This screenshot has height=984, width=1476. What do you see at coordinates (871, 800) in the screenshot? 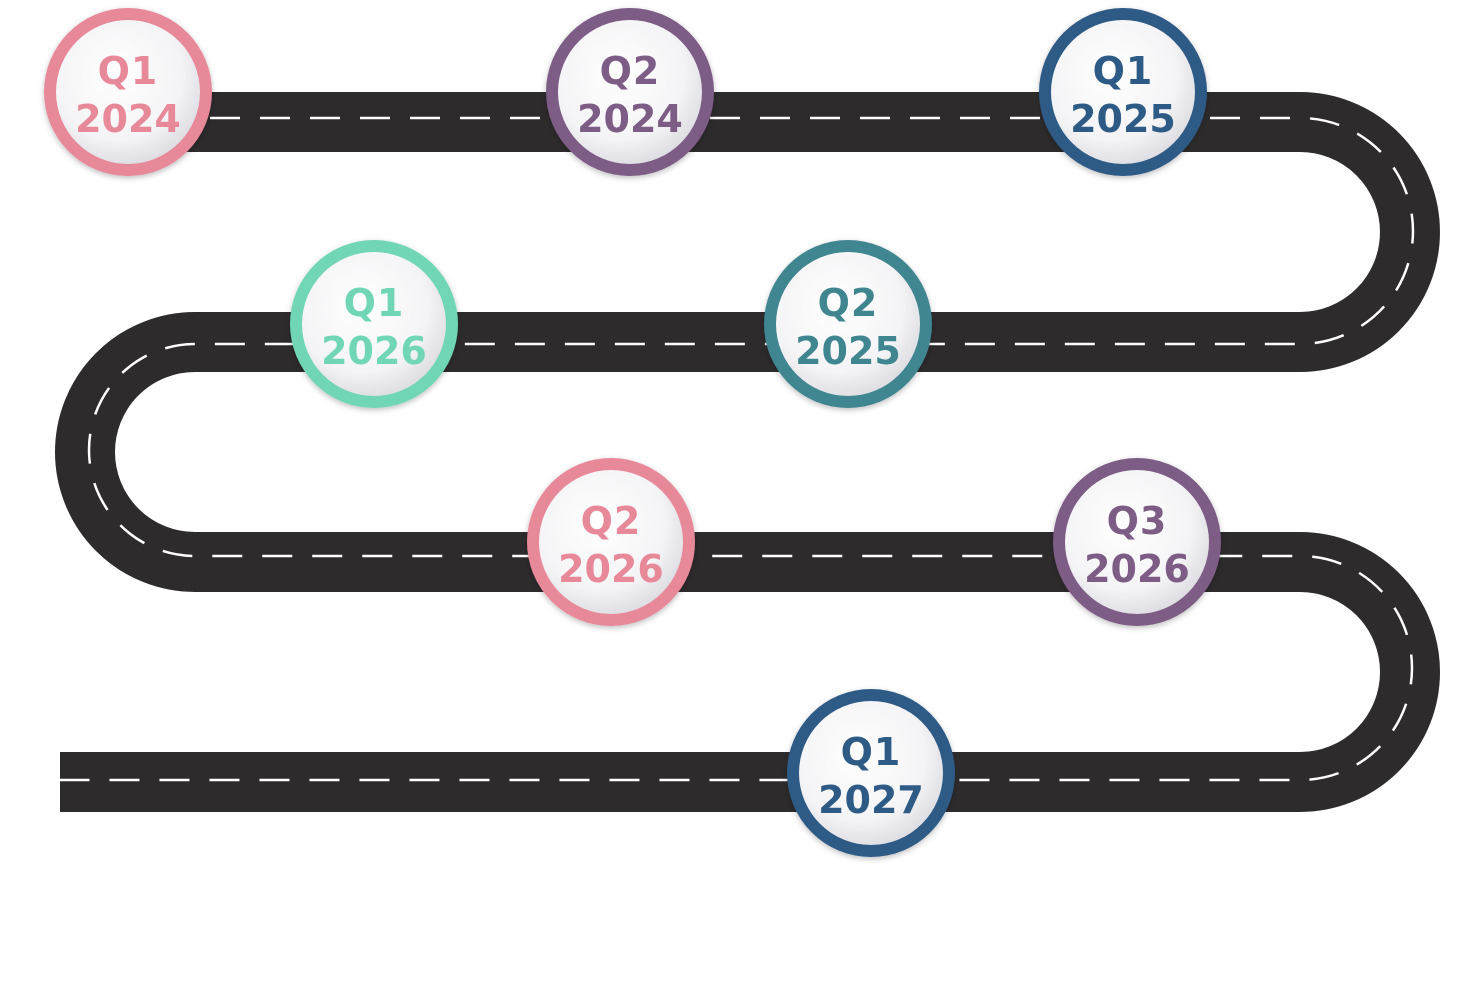
I see `milestone-year-label: 2027` at bounding box center [871, 800].